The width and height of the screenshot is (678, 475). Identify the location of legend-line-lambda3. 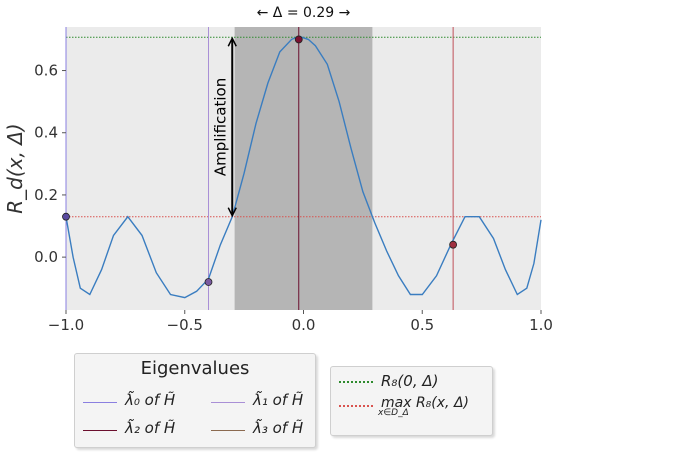
(228, 430).